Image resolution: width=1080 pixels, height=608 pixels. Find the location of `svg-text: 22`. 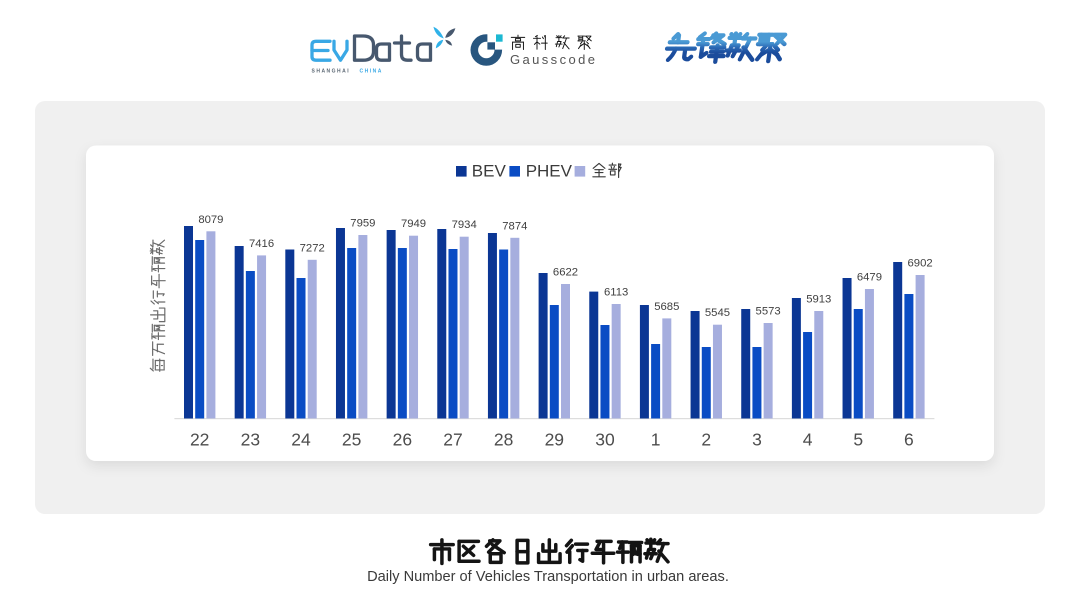

svg-text: 22 is located at coordinates (199, 440).